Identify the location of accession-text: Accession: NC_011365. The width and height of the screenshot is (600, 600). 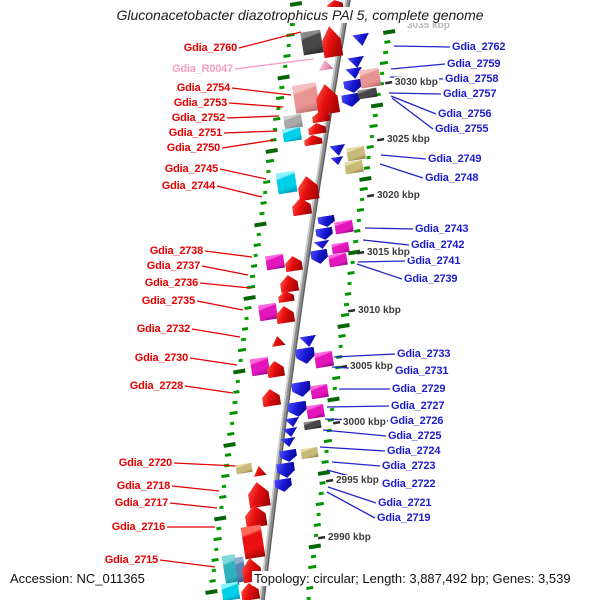
(77, 578).